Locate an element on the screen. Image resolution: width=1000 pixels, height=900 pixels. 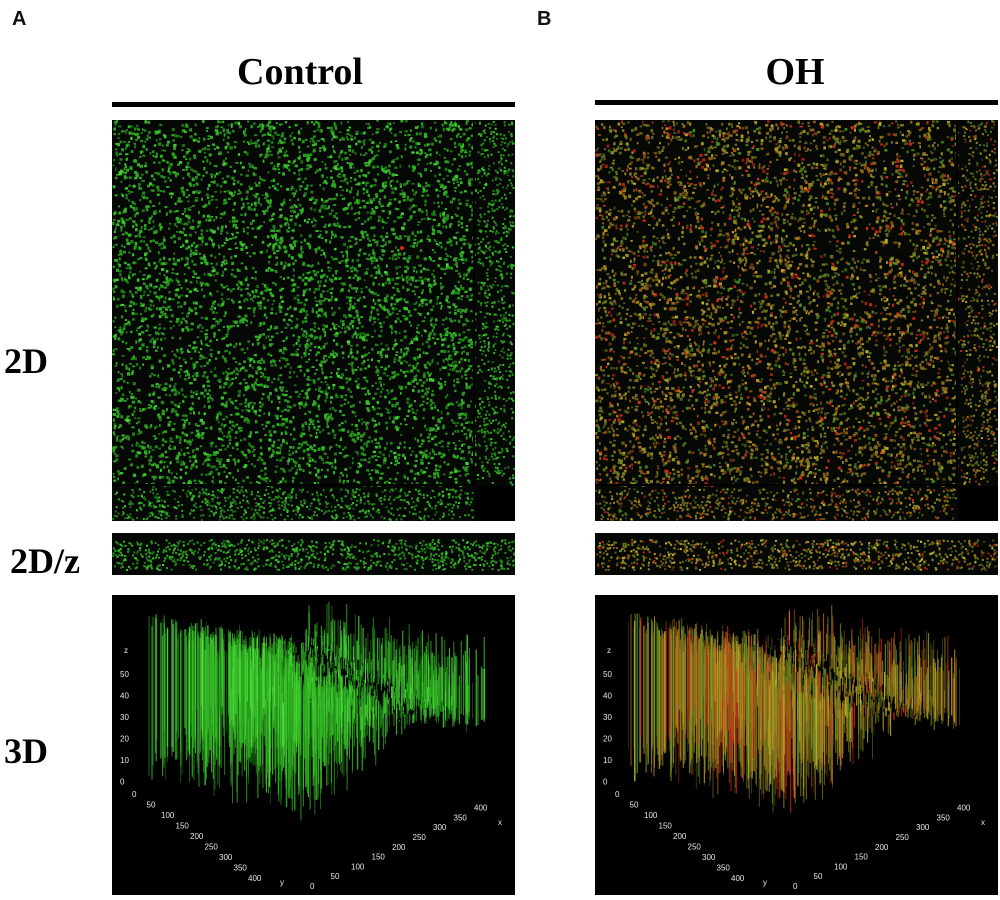
panel-letter-b: B is located at coordinates (544, 19).